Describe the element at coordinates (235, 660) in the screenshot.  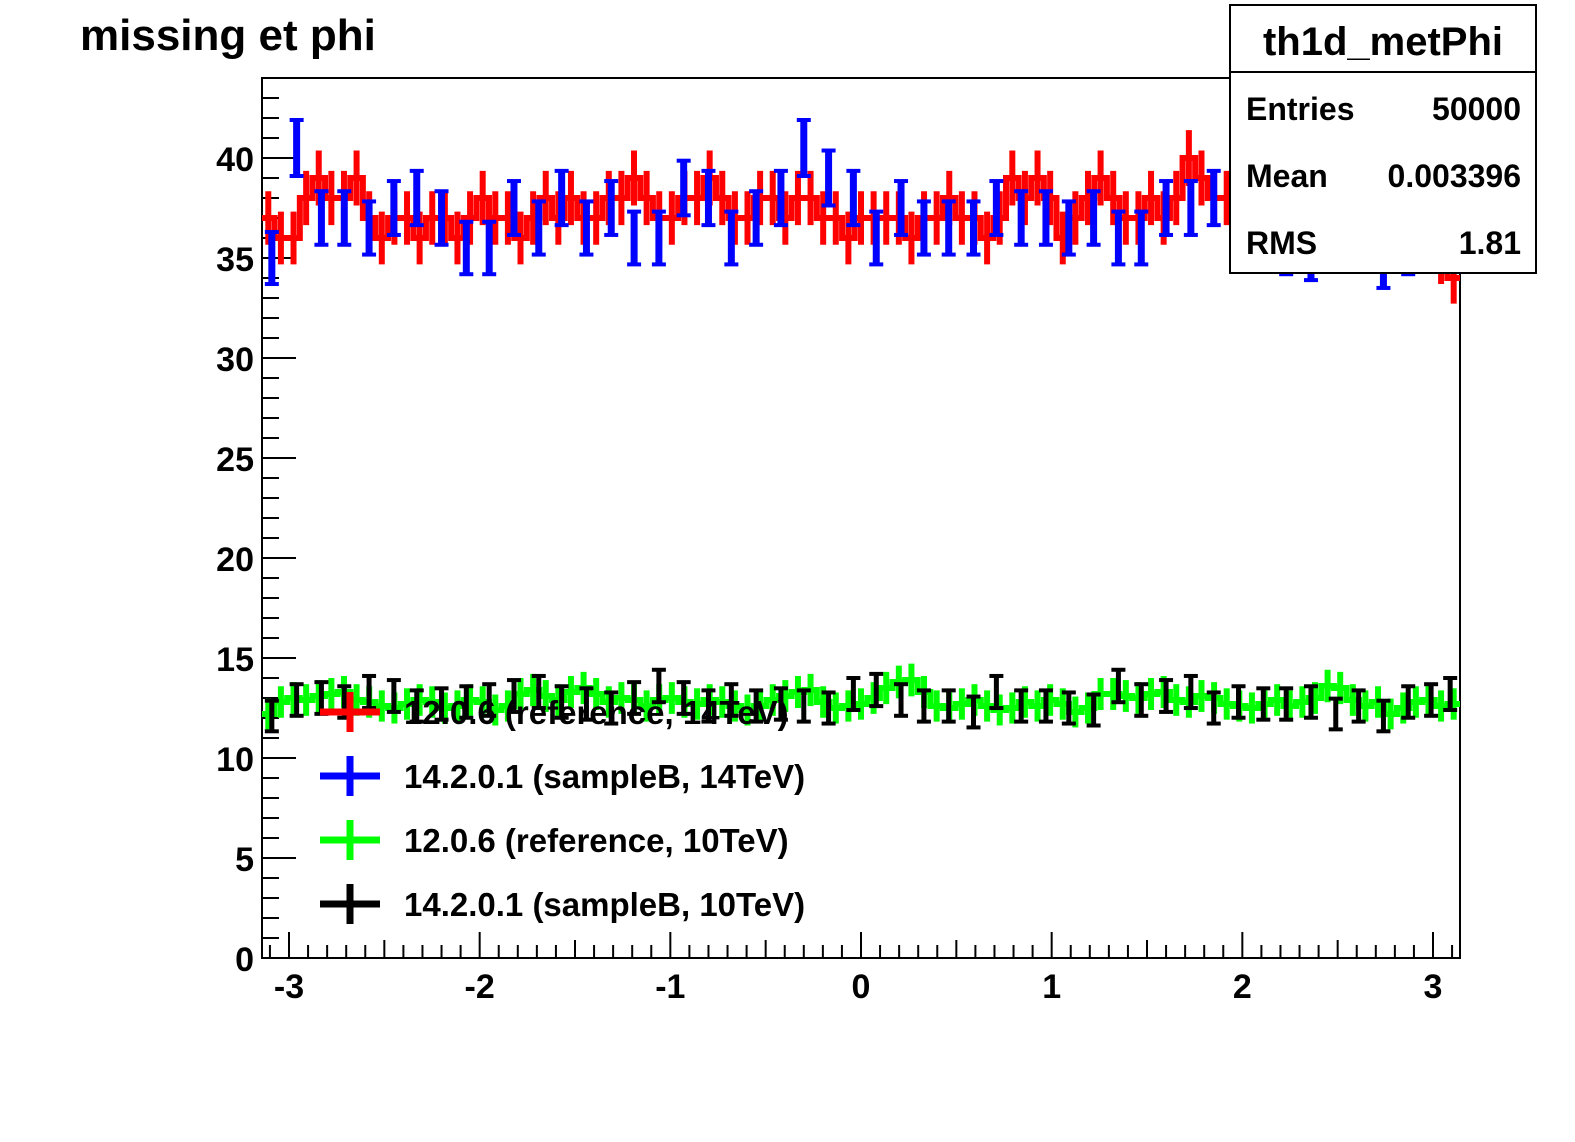
I see `y-tick-label: 15` at that location.